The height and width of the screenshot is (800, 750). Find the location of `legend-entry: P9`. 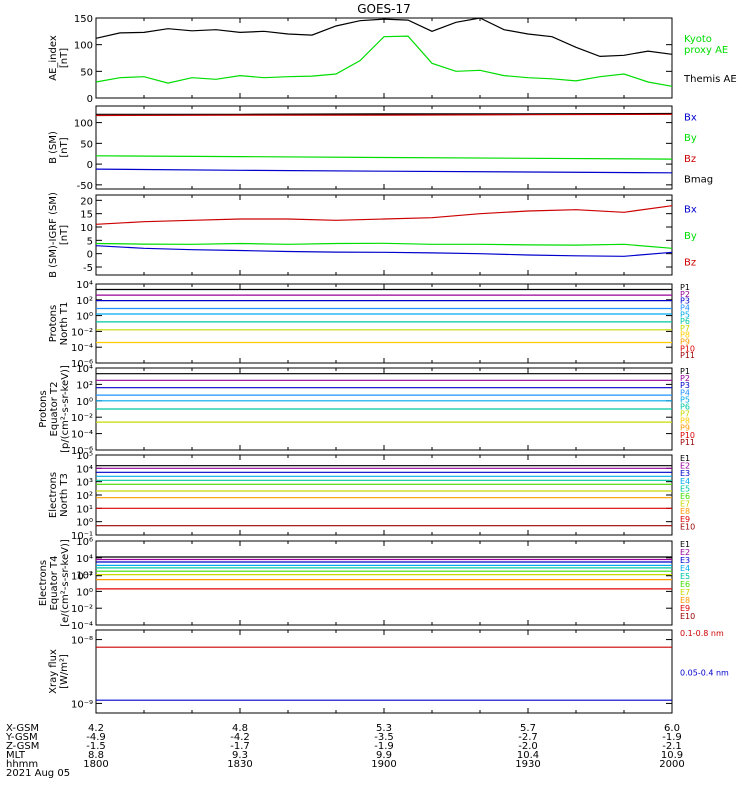

legend-entry: P9 is located at coordinates (685, 428).